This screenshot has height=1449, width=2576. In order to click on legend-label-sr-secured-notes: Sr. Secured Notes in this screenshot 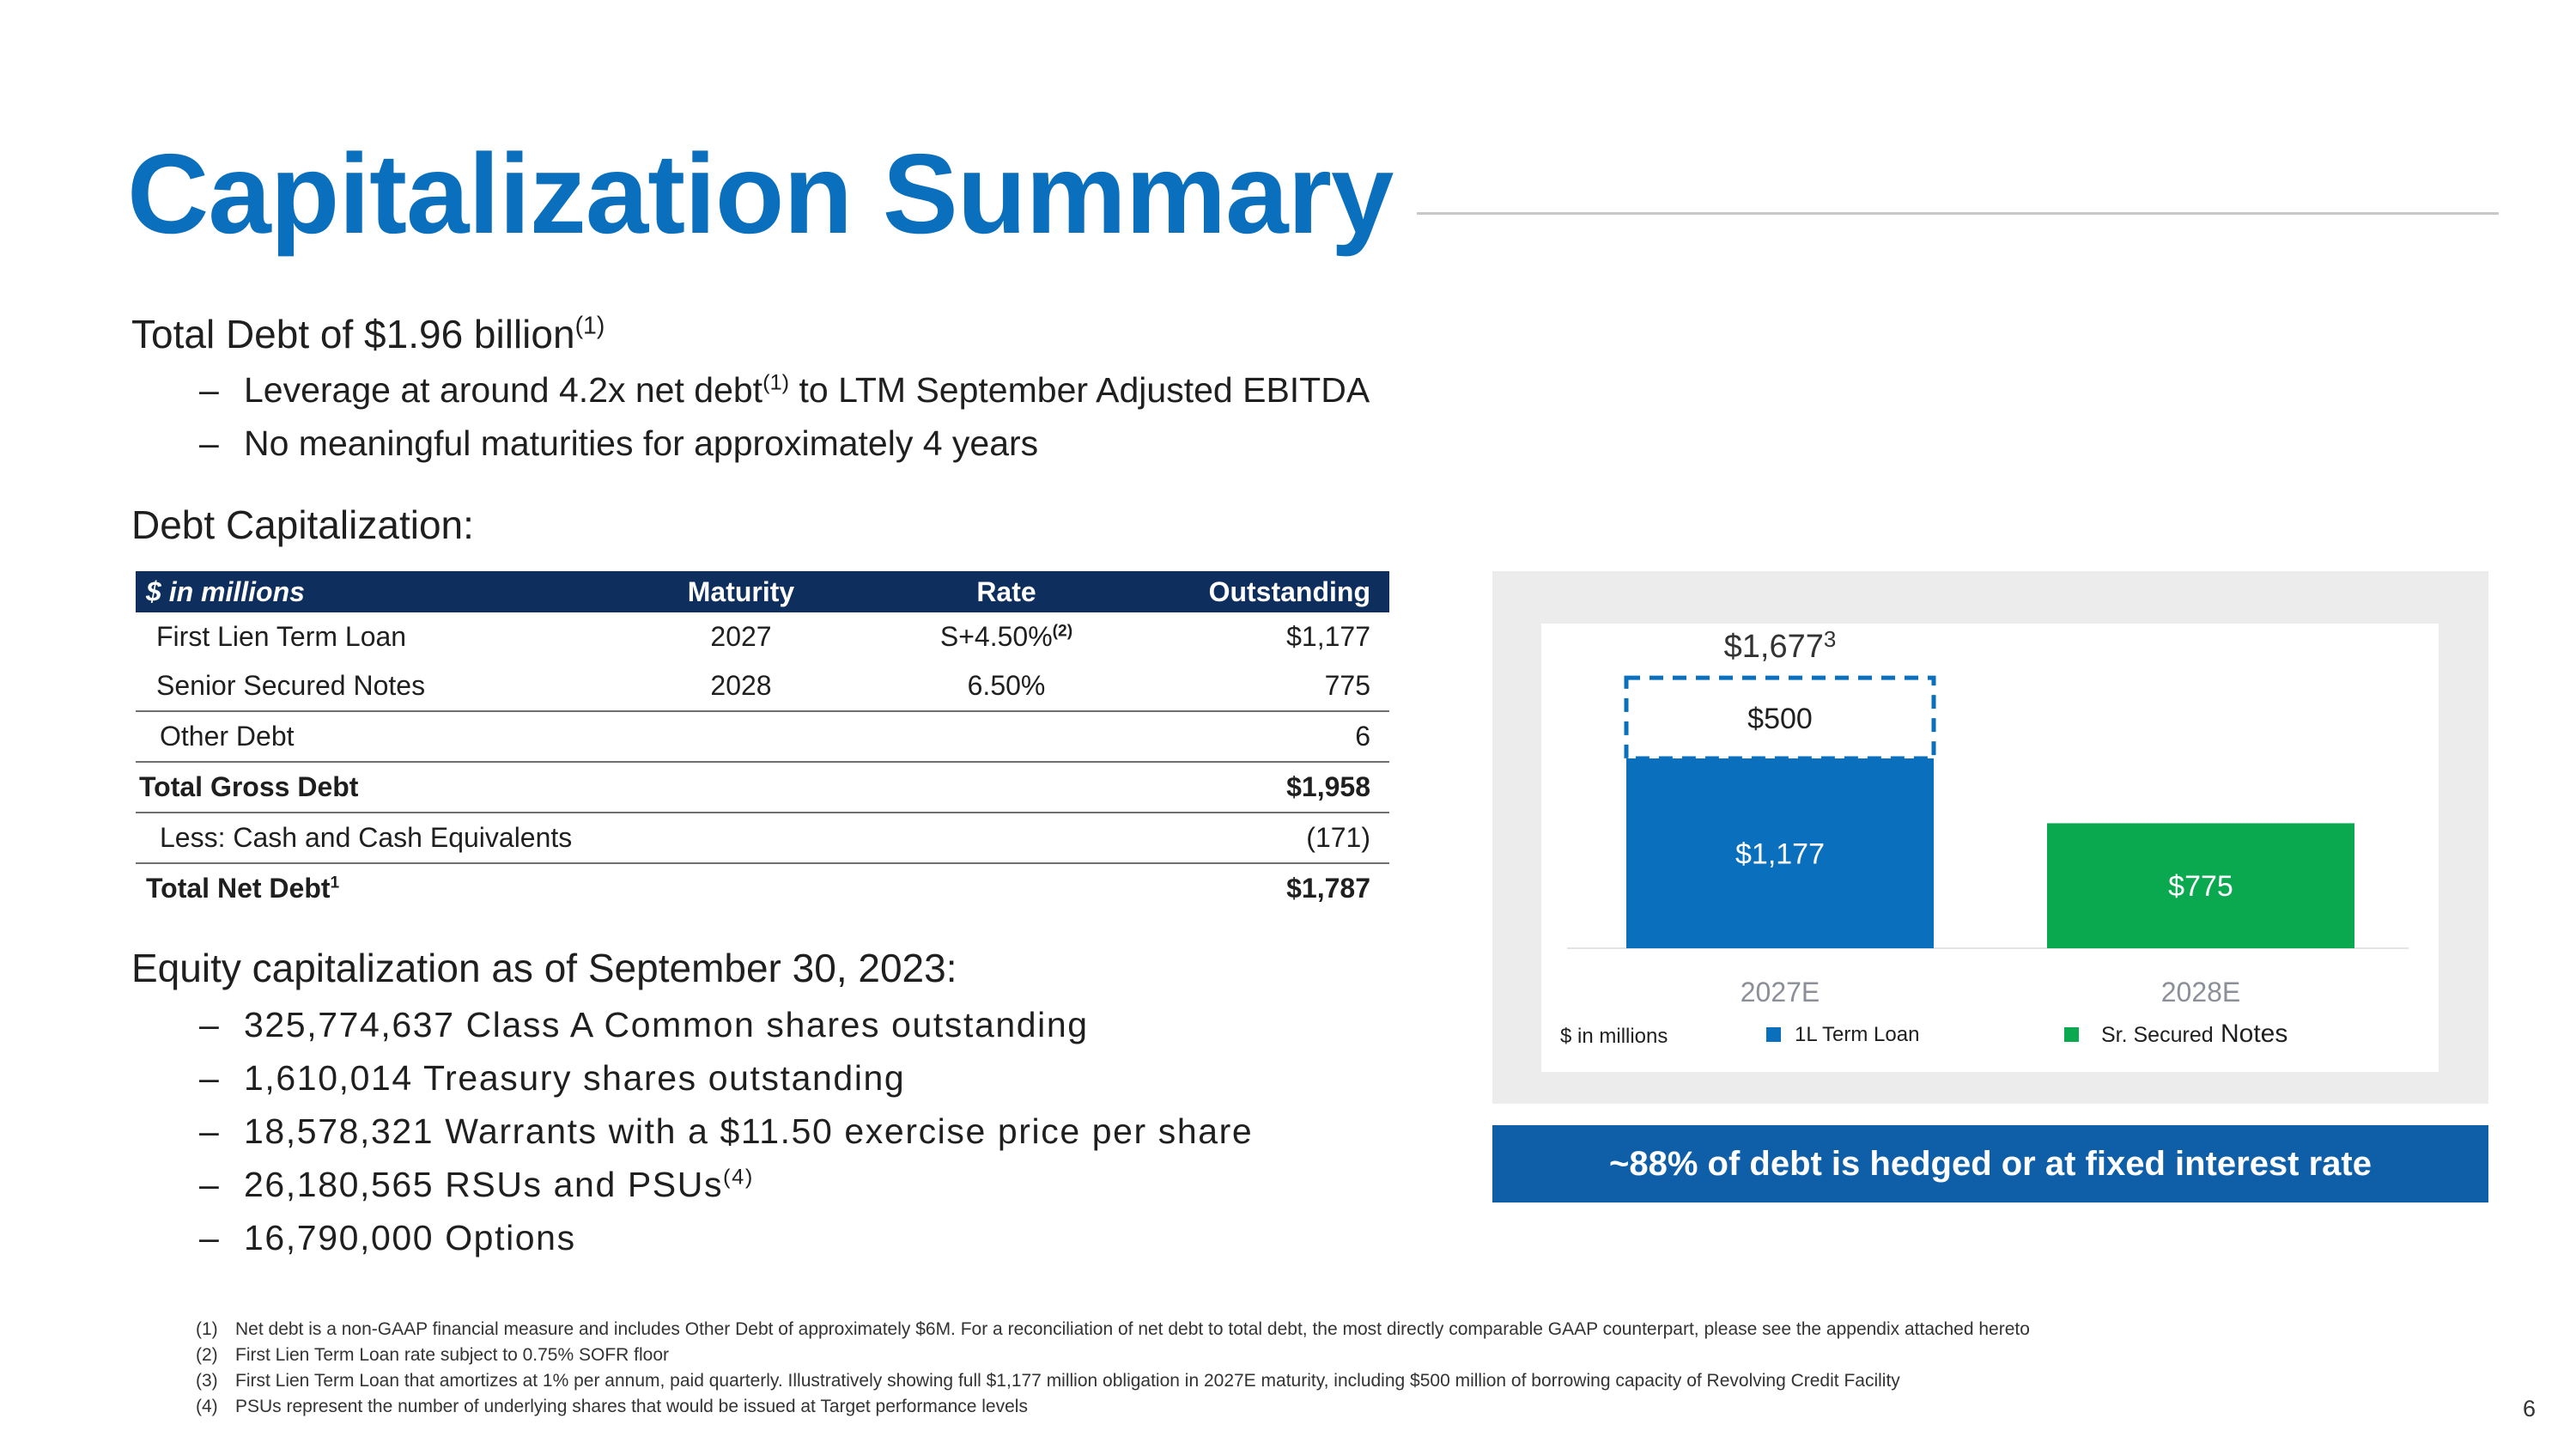, I will do `click(2194, 1034)`.